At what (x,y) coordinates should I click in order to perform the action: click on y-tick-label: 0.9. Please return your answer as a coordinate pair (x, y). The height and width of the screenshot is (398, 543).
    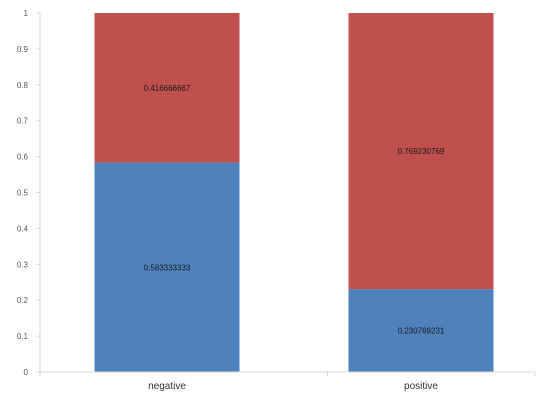
    Looking at the image, I should click on (23, 49).